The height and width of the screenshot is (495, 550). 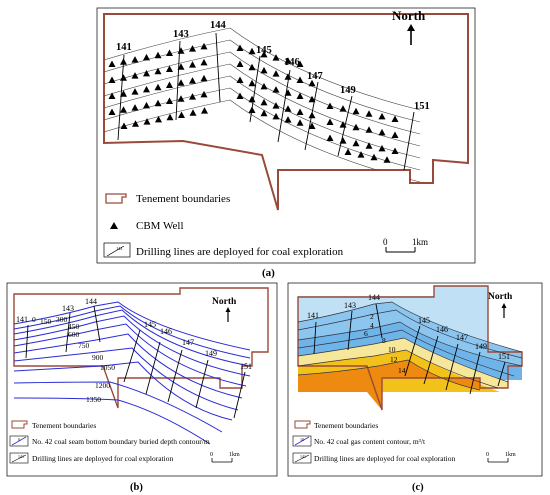 What do you see at coordinates (124, 47) in the screenshot?
I see `drill-label: 141` at bounding box center [124, 47].